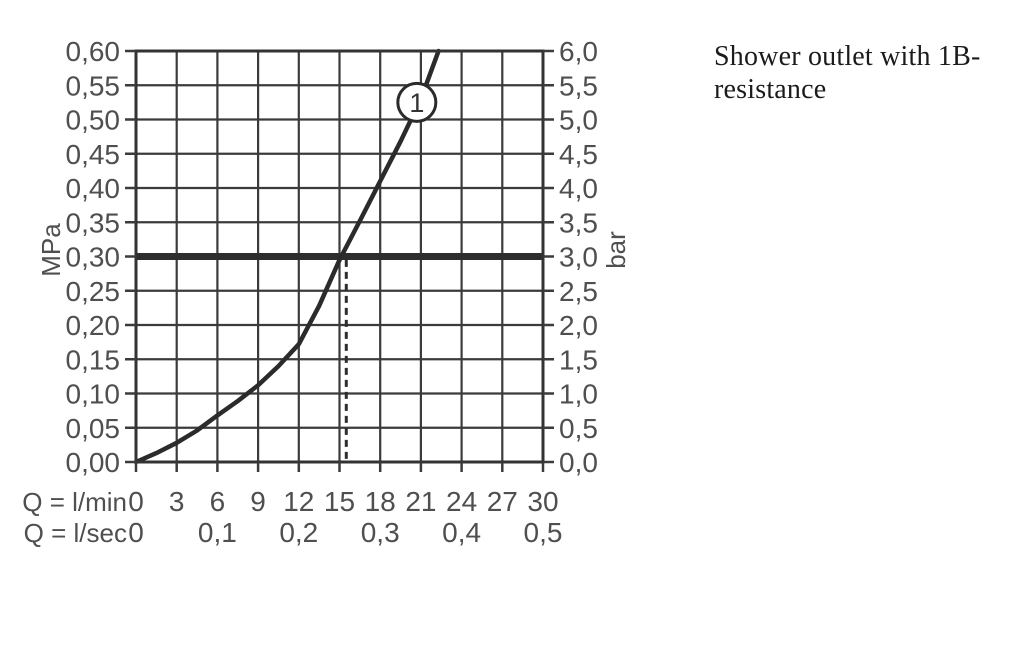  I want to click on left-axis-tick-label: 0,10, so click(93, 394).